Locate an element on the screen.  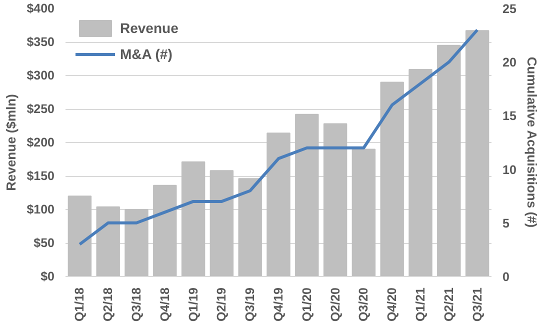
legend-label: Revenue is located at coordinates (149, 28).